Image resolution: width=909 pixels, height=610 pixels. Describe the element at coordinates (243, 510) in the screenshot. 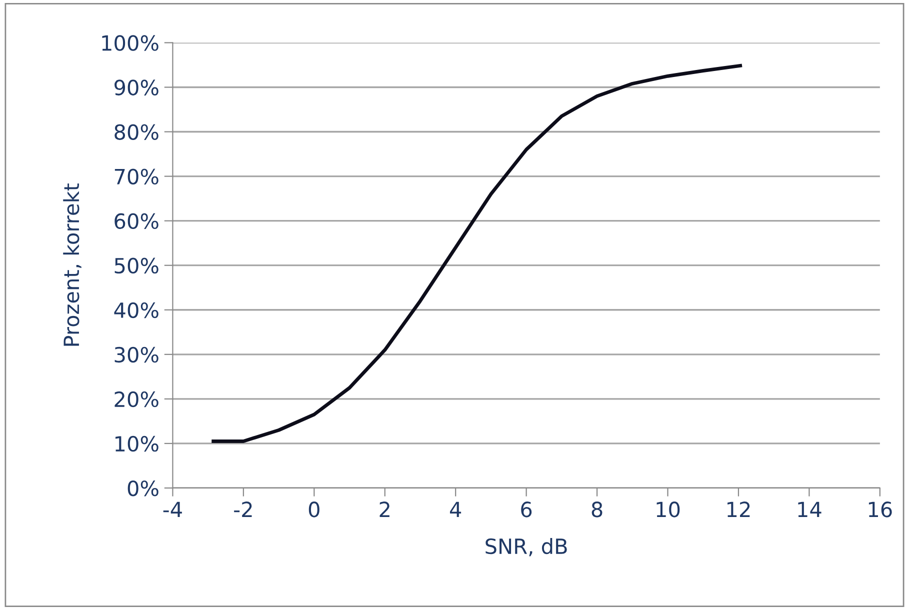

I see `x-tick-label: -2` at that location.